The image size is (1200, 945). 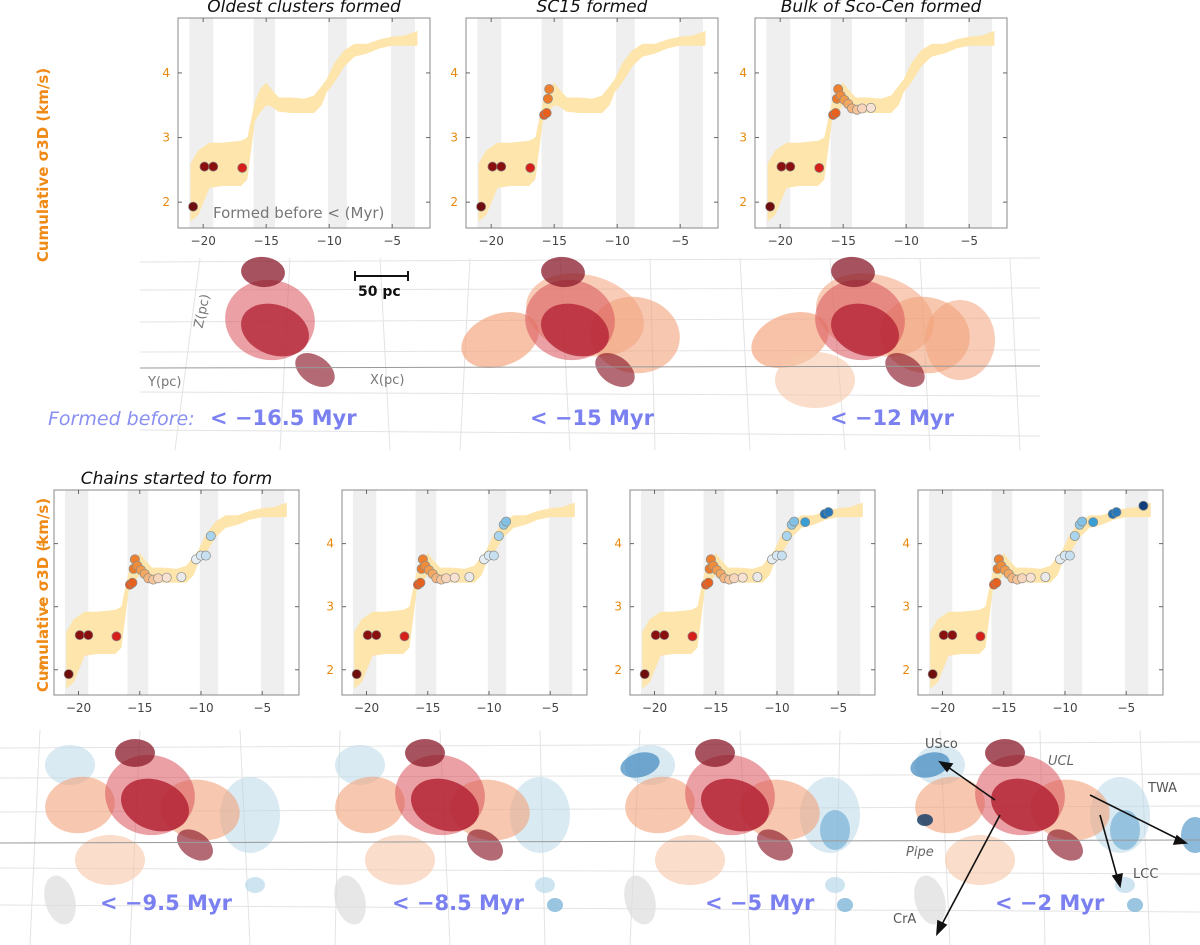 I want to click on panel-7: −20 −15 −10 −5 2 3 4, so click(x=1033, y=602).